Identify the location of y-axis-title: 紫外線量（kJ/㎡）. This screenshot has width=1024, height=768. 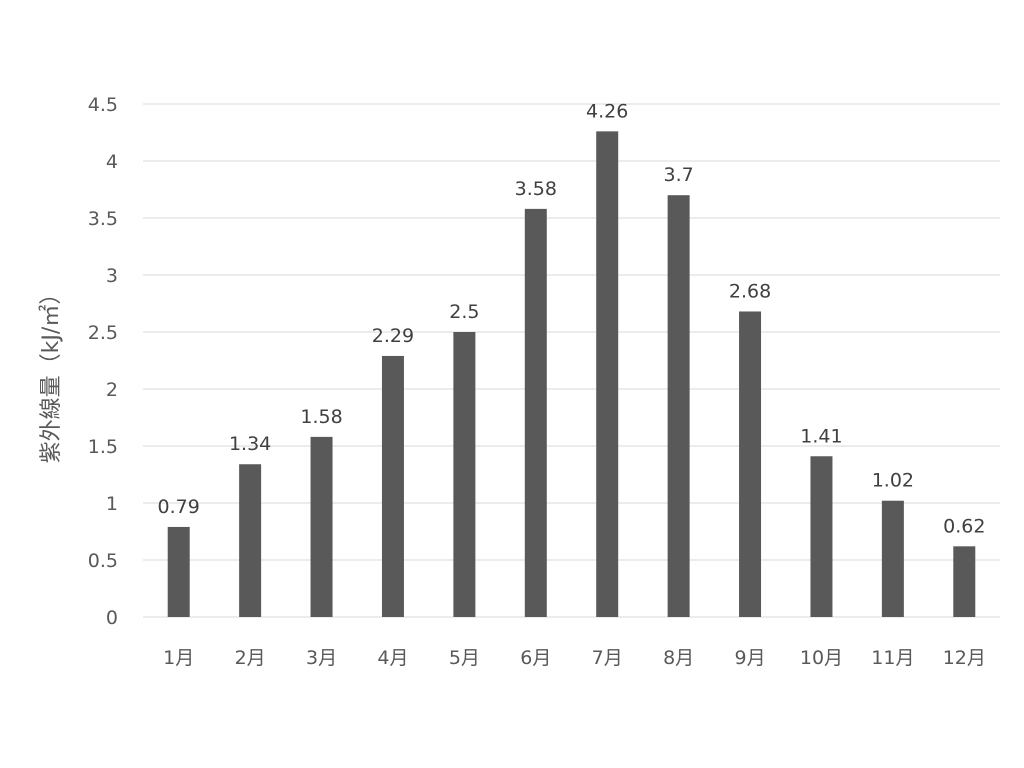
(51, 373).